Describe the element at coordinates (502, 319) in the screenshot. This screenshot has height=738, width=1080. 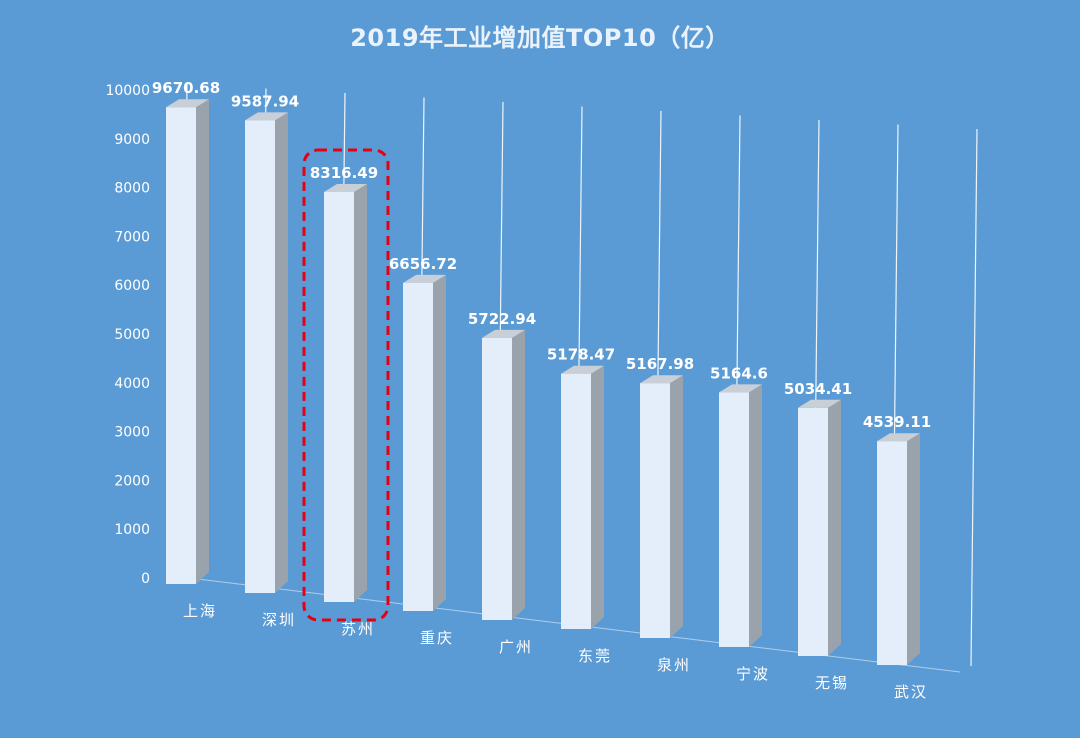
I see `data-label: 5722.94` at that location.